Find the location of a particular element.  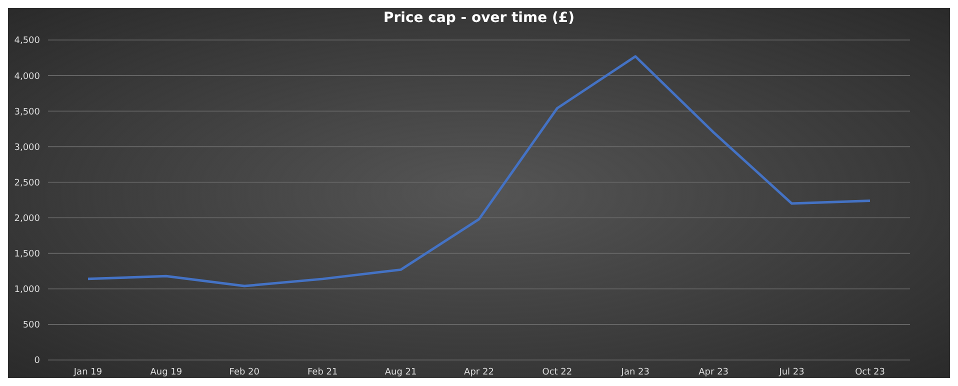

y-tick-label: 500 is located at coordinates (31, 325).